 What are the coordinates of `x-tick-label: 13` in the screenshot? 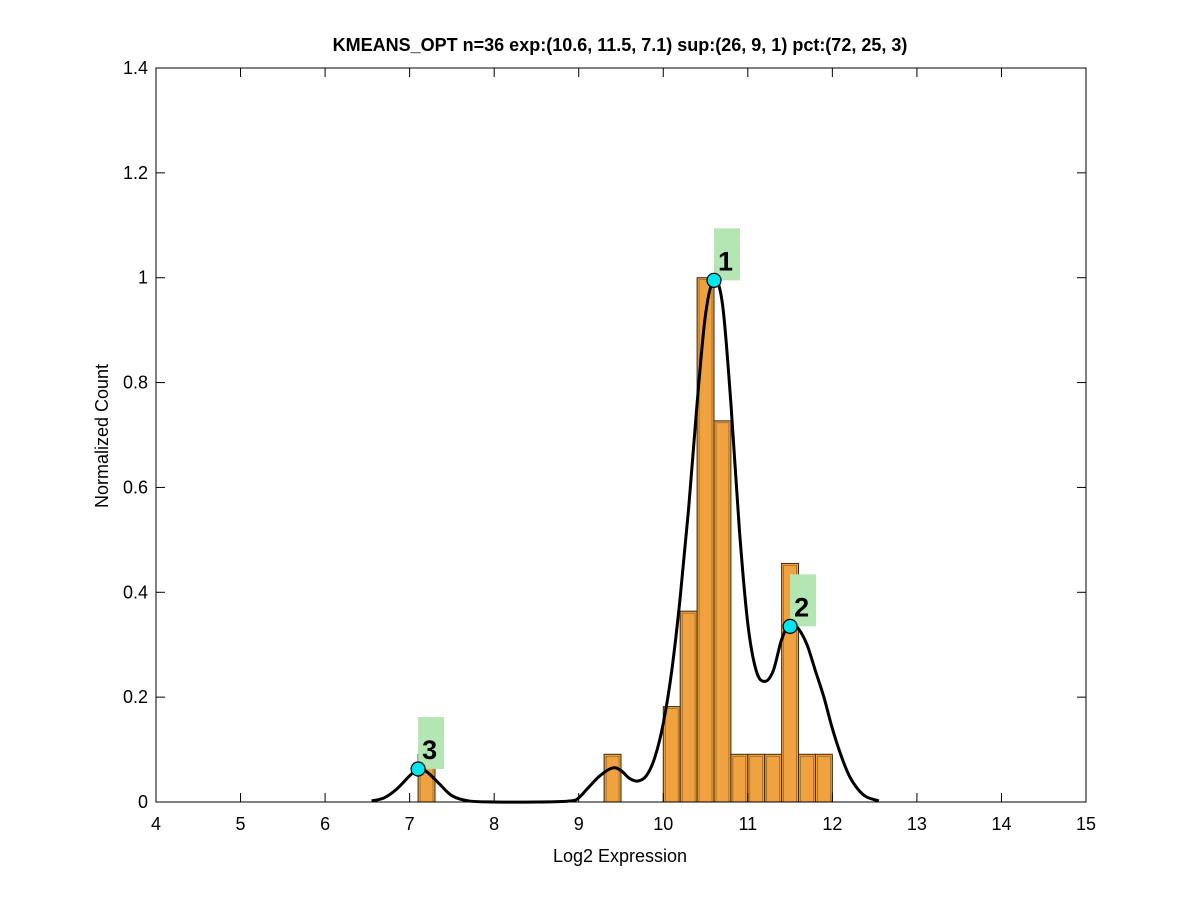 It's located at (917, 824).